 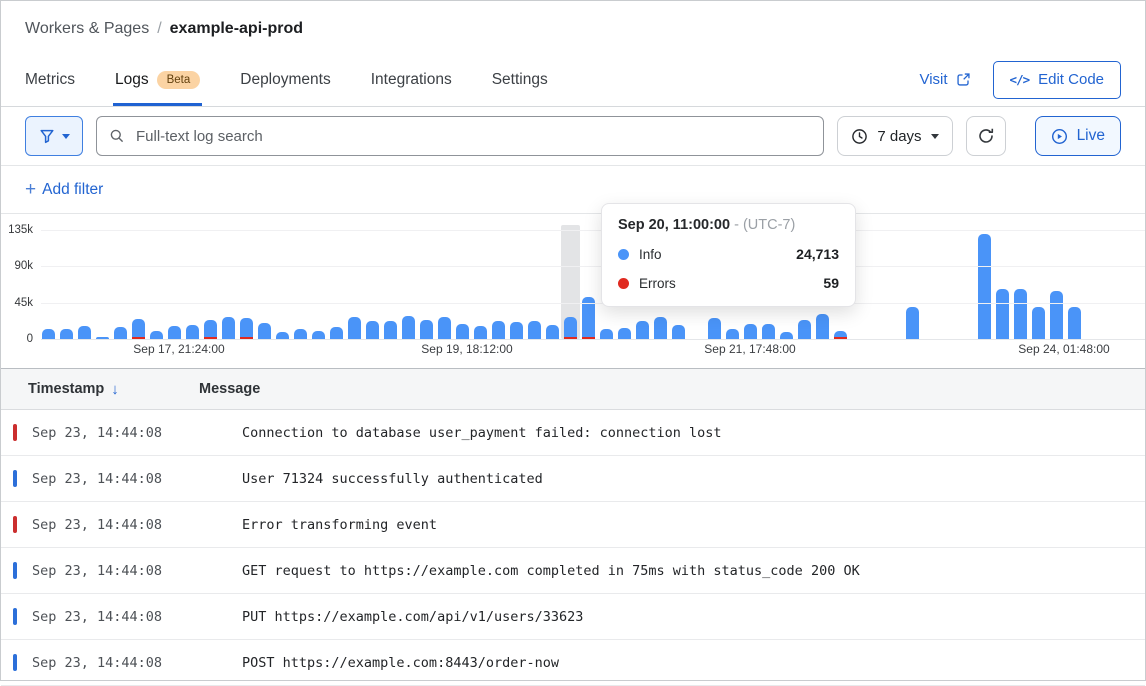 What do you see at coordinates (593, 267) in the screenshot?
I see `gridline` at bounding box center [593, 267].